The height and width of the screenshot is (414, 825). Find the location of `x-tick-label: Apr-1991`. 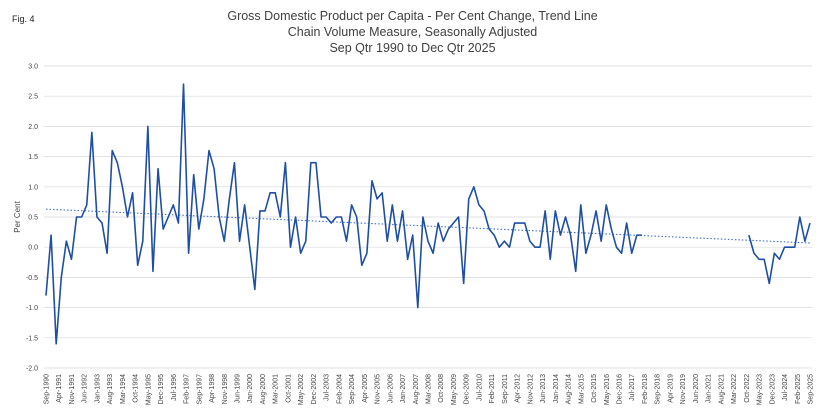

x-tick-label: Apr-1991 is located at coordinates (59, 388).